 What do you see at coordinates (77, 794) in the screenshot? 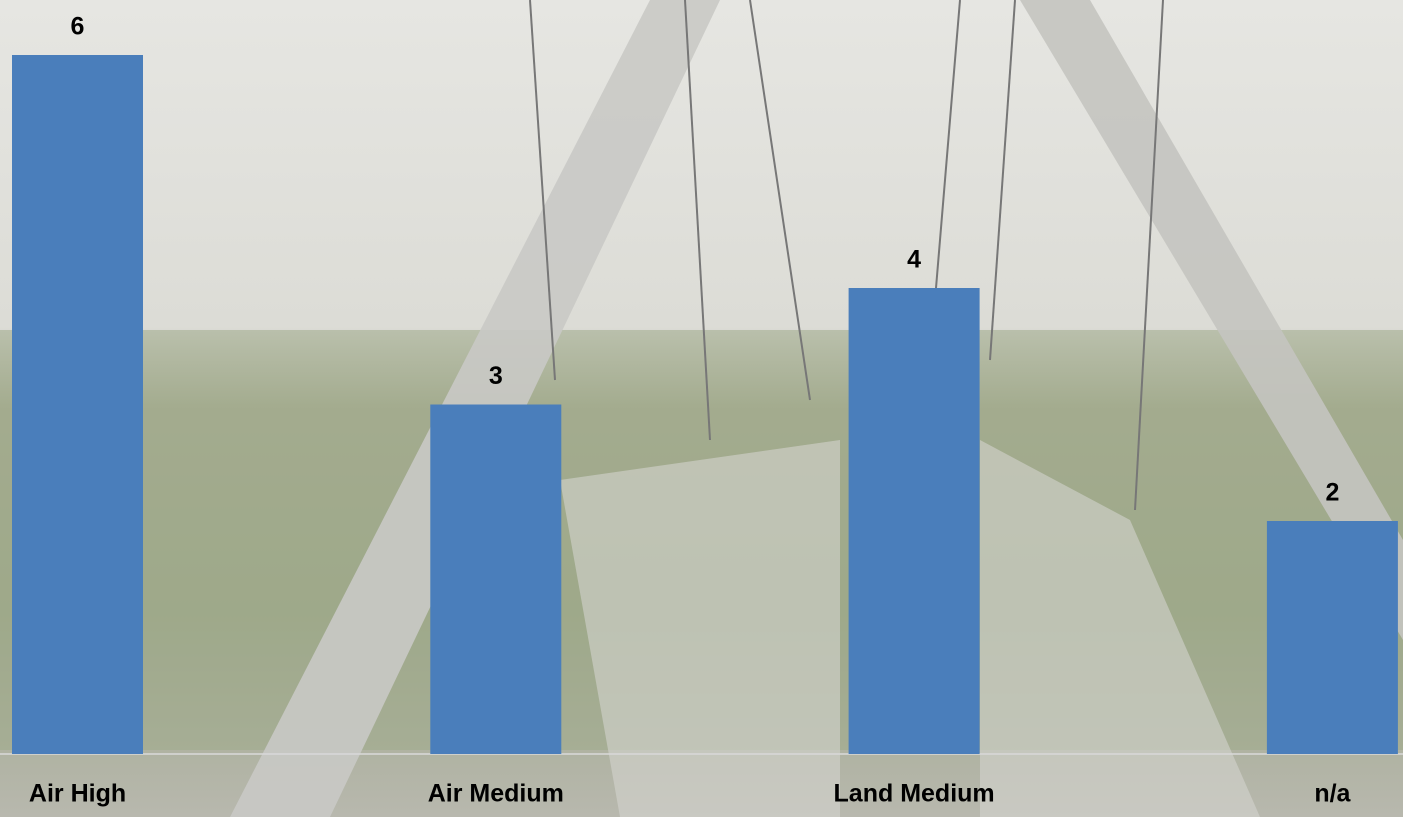
I see `x-tick-label: Air High` at bounding box center [77, 794].